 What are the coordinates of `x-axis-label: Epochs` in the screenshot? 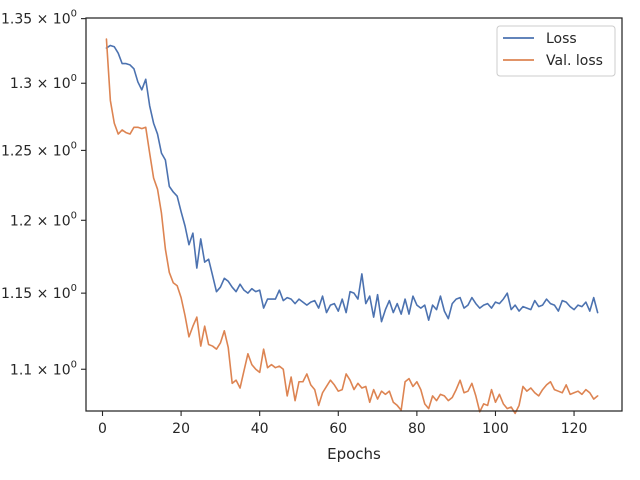 It's located at (354, 454).